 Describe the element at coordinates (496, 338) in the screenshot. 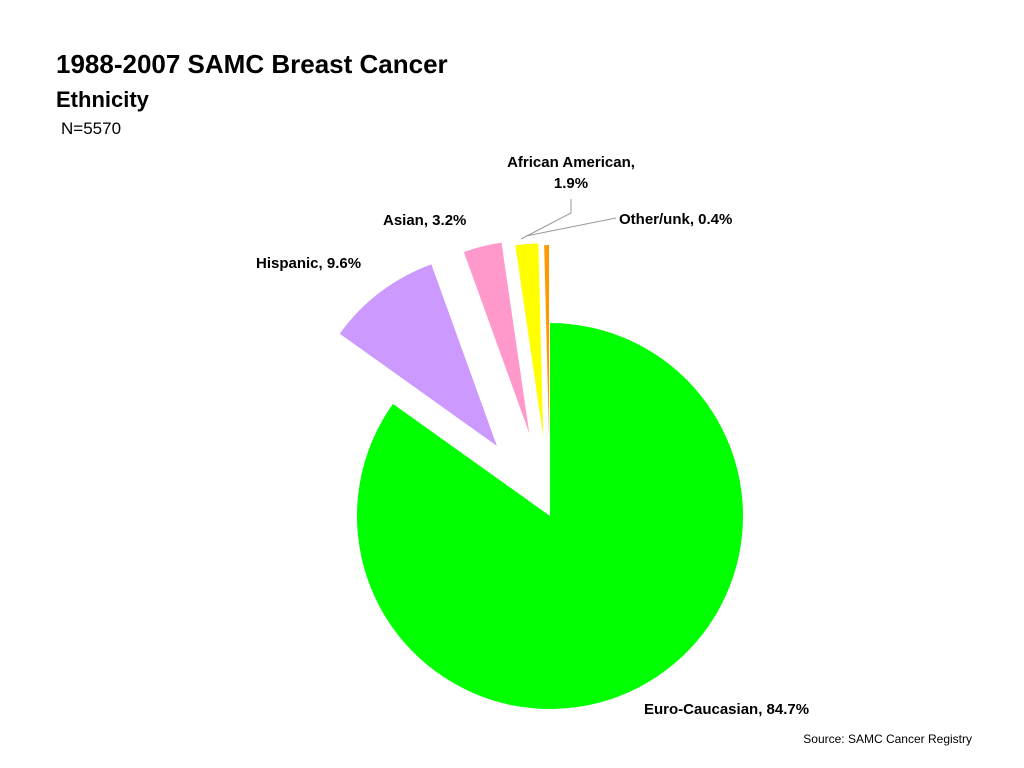

I see `pie-slice-asian` at that location.